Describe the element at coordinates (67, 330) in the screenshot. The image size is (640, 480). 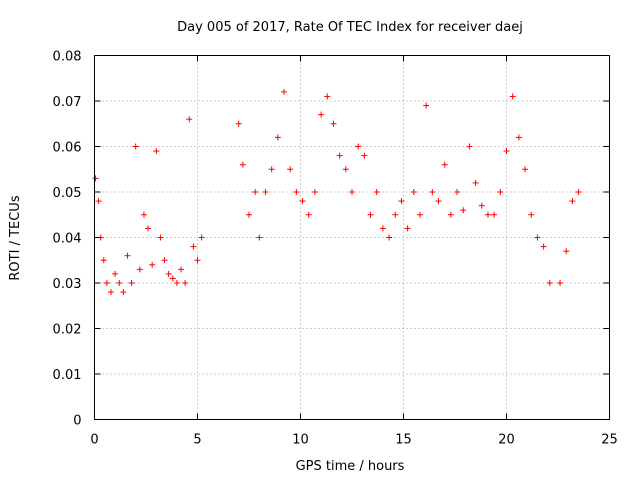
I see `y-tick-label: 0.02` at that location.